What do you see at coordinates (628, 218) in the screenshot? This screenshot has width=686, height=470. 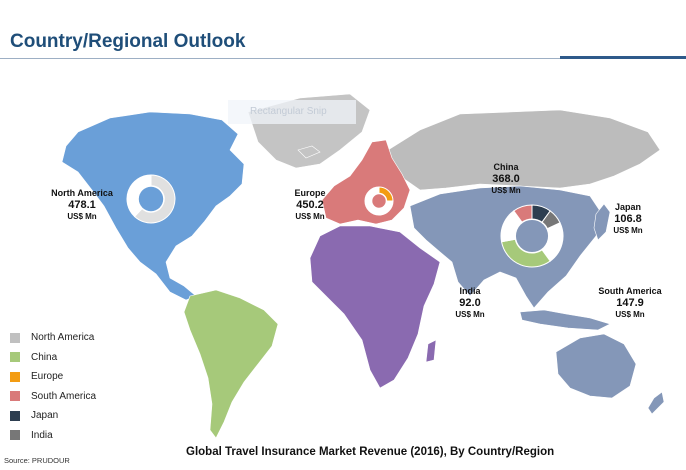 I see `label-japan: Japan 106.8 US$ Mn` at bounding box center [628, 218].